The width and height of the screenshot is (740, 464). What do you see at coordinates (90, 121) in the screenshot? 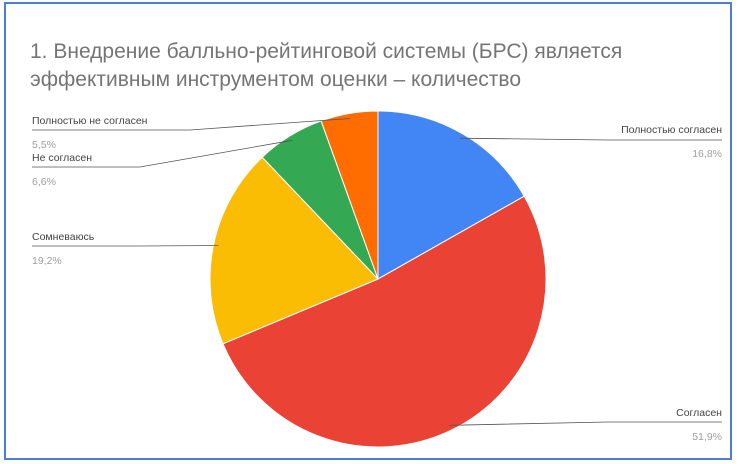
I see `slice-label-5: Полностью не согласен` at bounding box center [90, 121].